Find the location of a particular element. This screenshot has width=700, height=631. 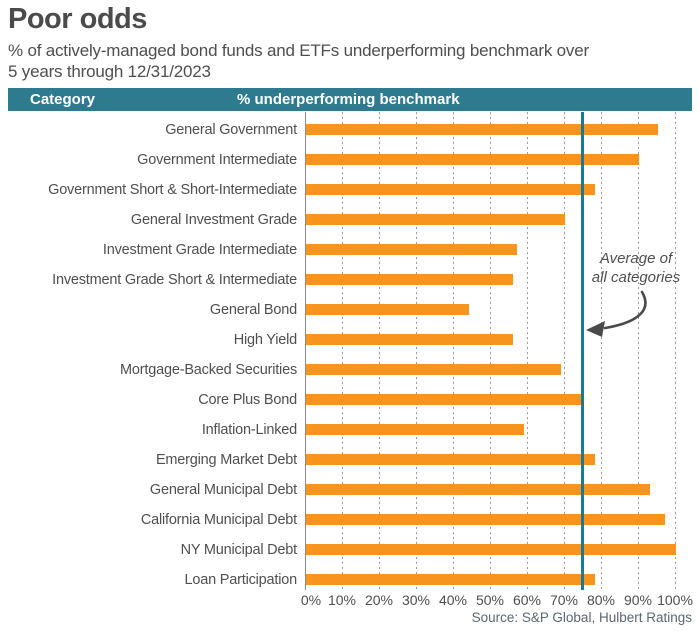

x-tick-label: 50% is located at coordinates (490, 600).